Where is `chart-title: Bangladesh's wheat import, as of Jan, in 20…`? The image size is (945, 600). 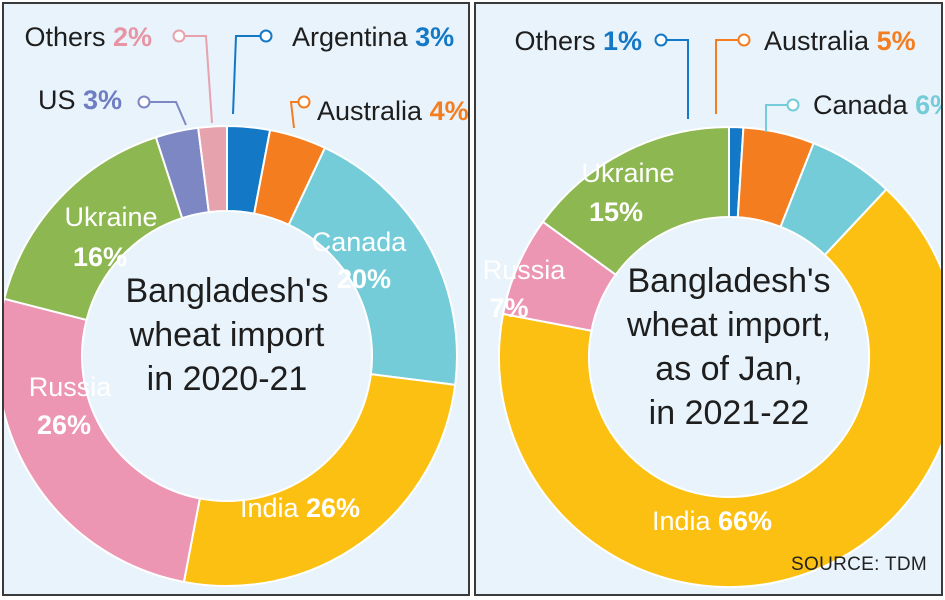
chart-title: Bangladesh's wheat import, as of Jan, in 20… is located at coordinates (728, 347).